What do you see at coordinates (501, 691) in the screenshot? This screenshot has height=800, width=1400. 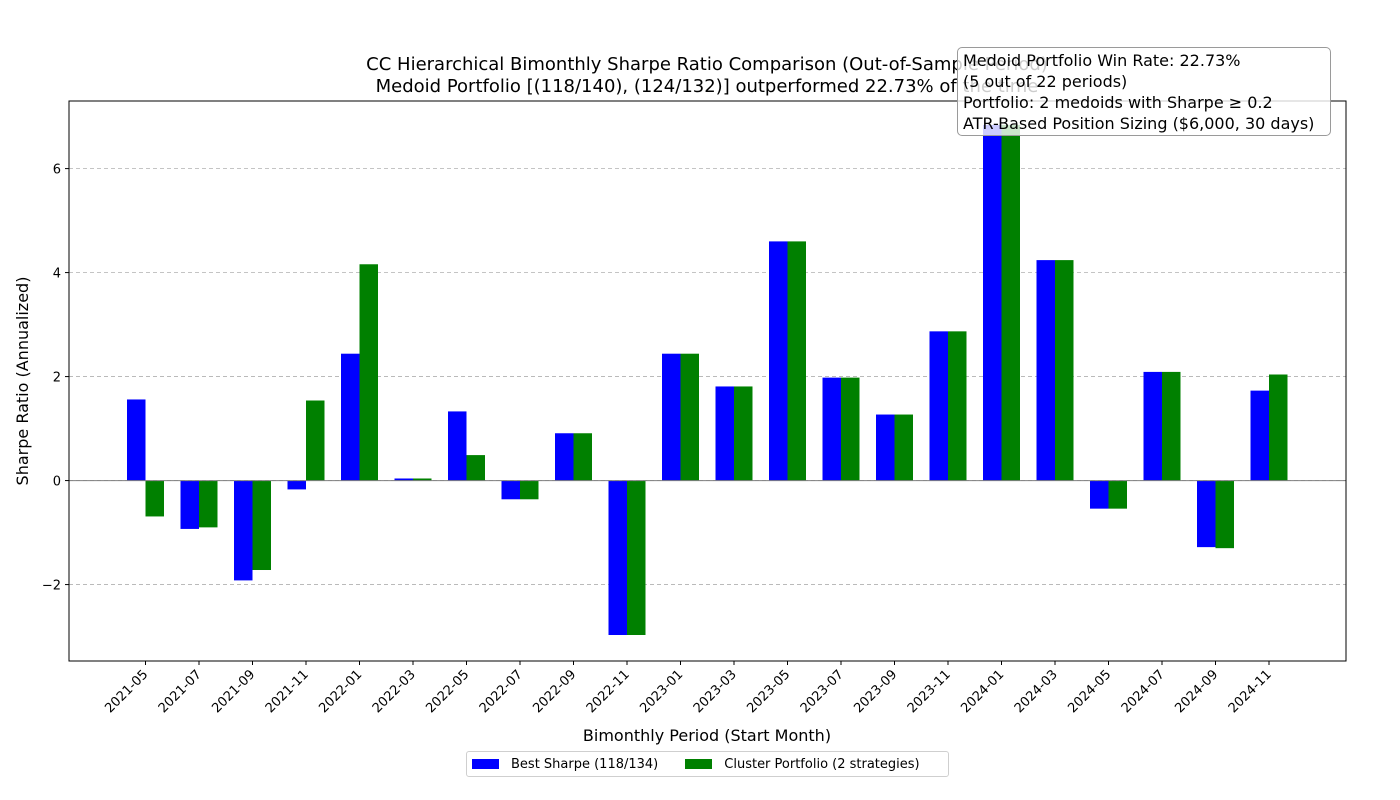 I see `x-tick-label: 2022-07` at bounding box center [501, 691].